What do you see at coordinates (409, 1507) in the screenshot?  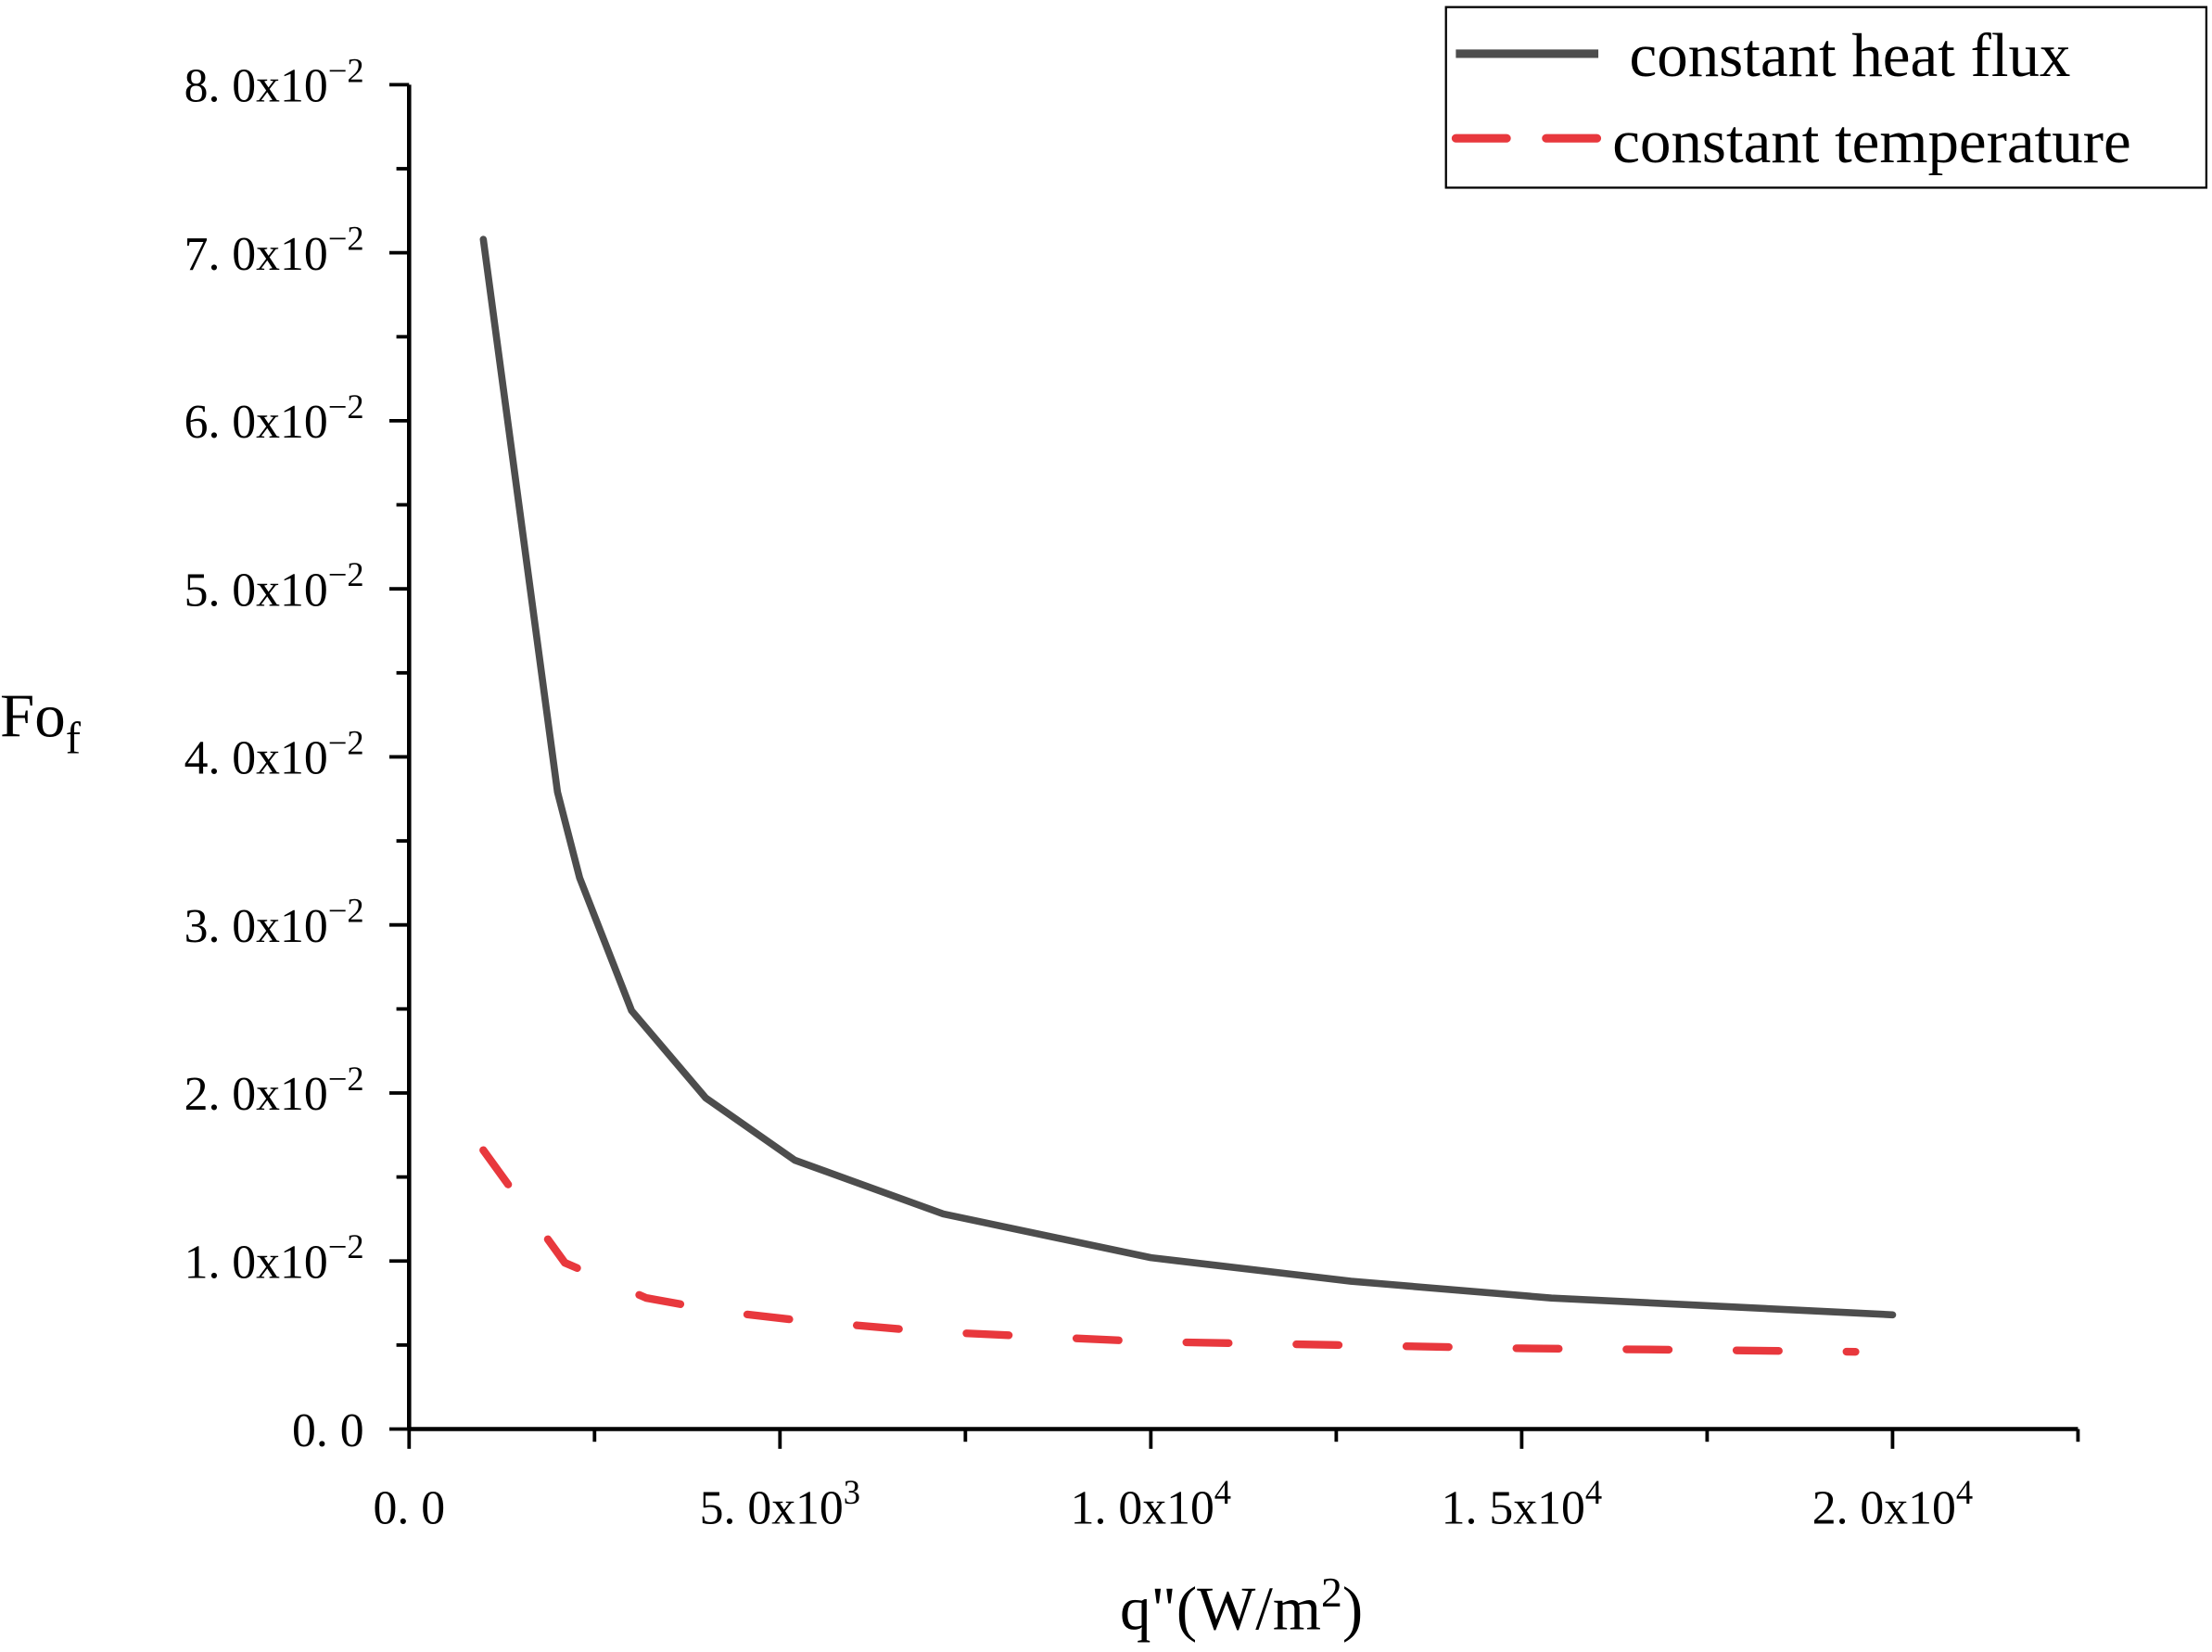 I see `x-tick-label: 0. 0` at bounding box center [409, 1507].